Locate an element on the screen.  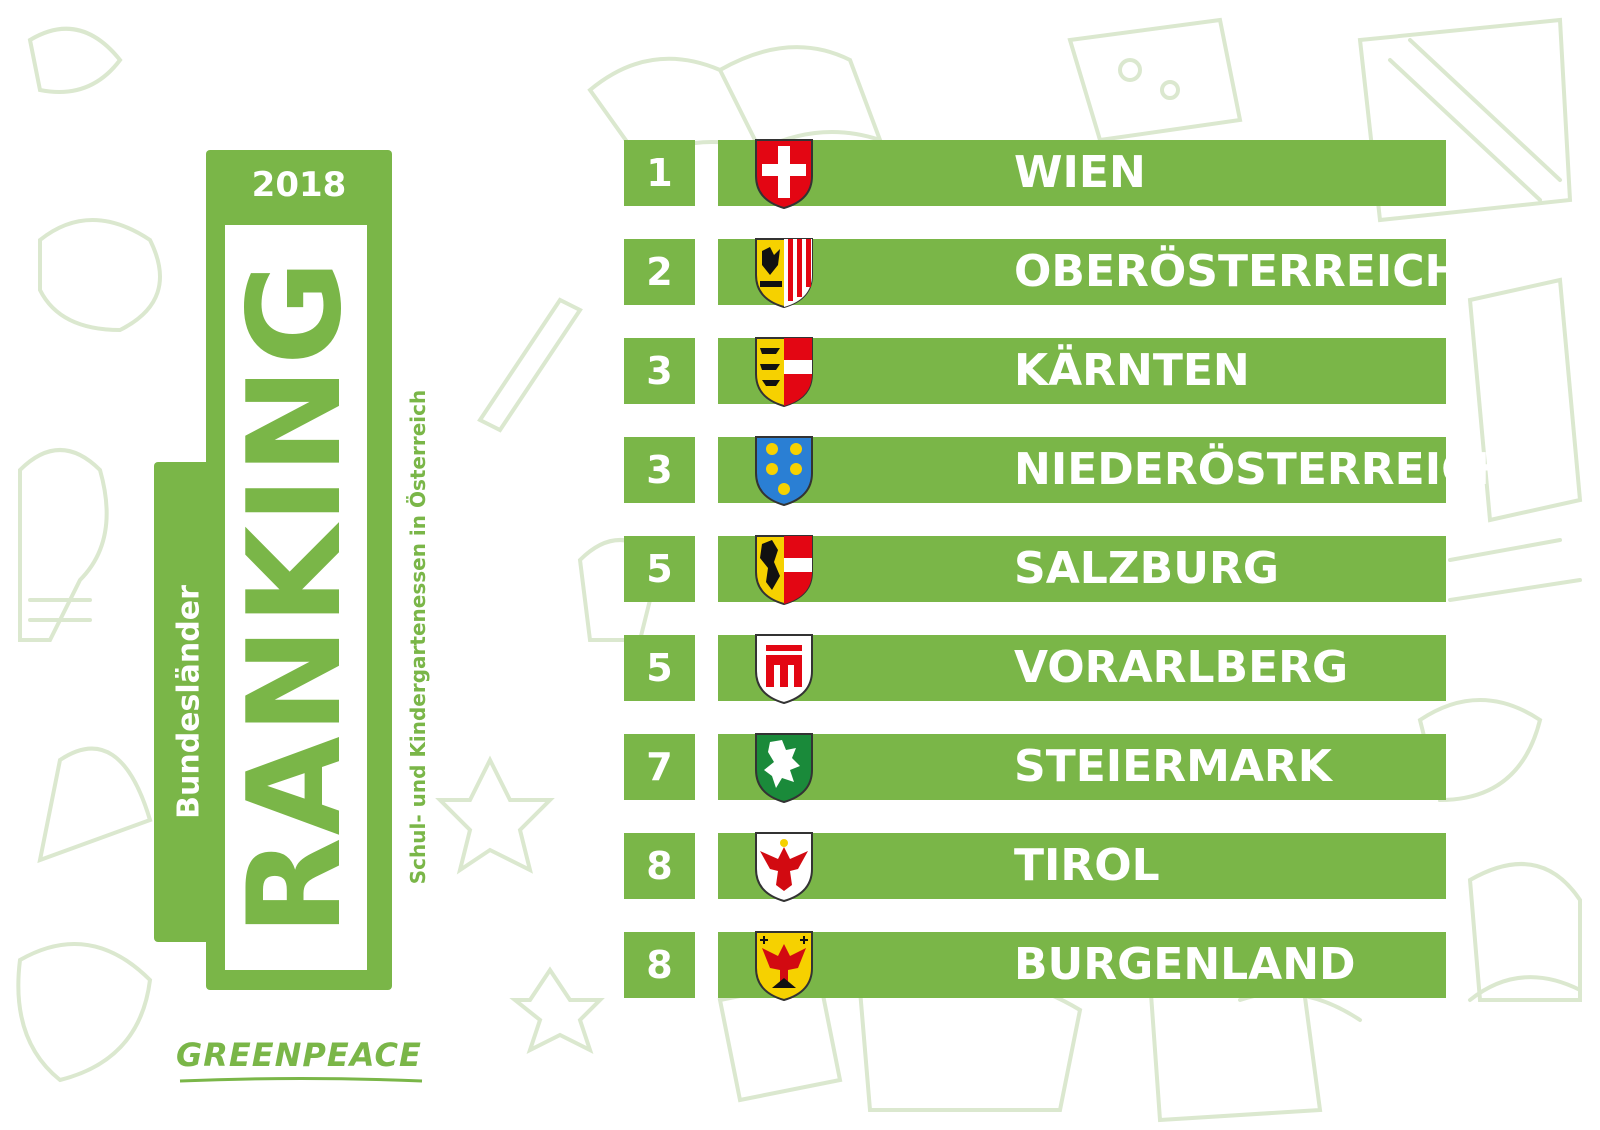
rank-number: 7 is located at coordinates (659, 767).